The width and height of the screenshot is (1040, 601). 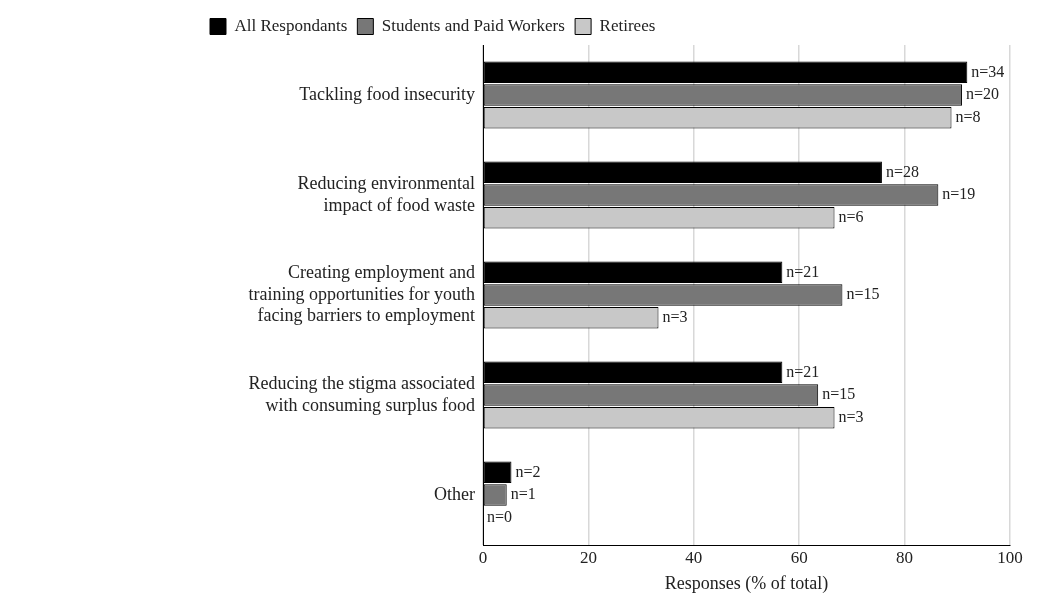 I want to click on legend-label: Retirees, so click(x=627, y=25).